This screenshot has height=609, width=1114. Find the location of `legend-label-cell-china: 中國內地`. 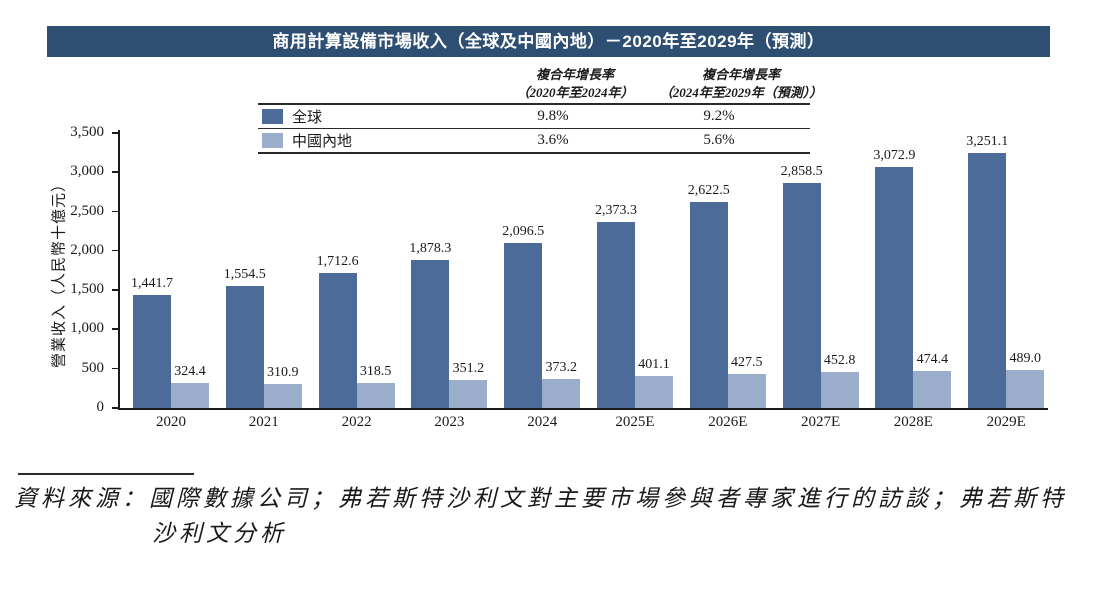

legend-label-cell-china: 中國內地 is located at coordinates (368, 140).